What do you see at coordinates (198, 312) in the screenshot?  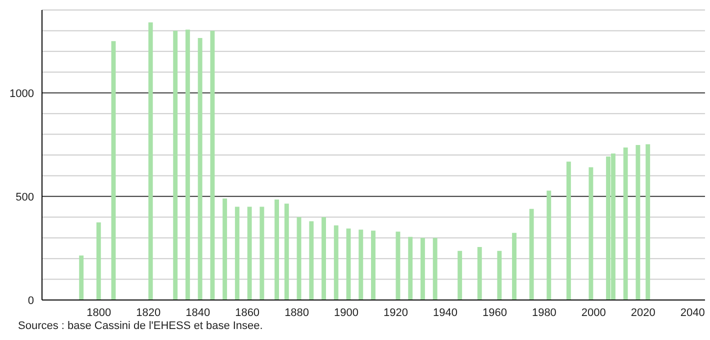 I see `x-tick-label: 1840` at bounding box center [198, 312].